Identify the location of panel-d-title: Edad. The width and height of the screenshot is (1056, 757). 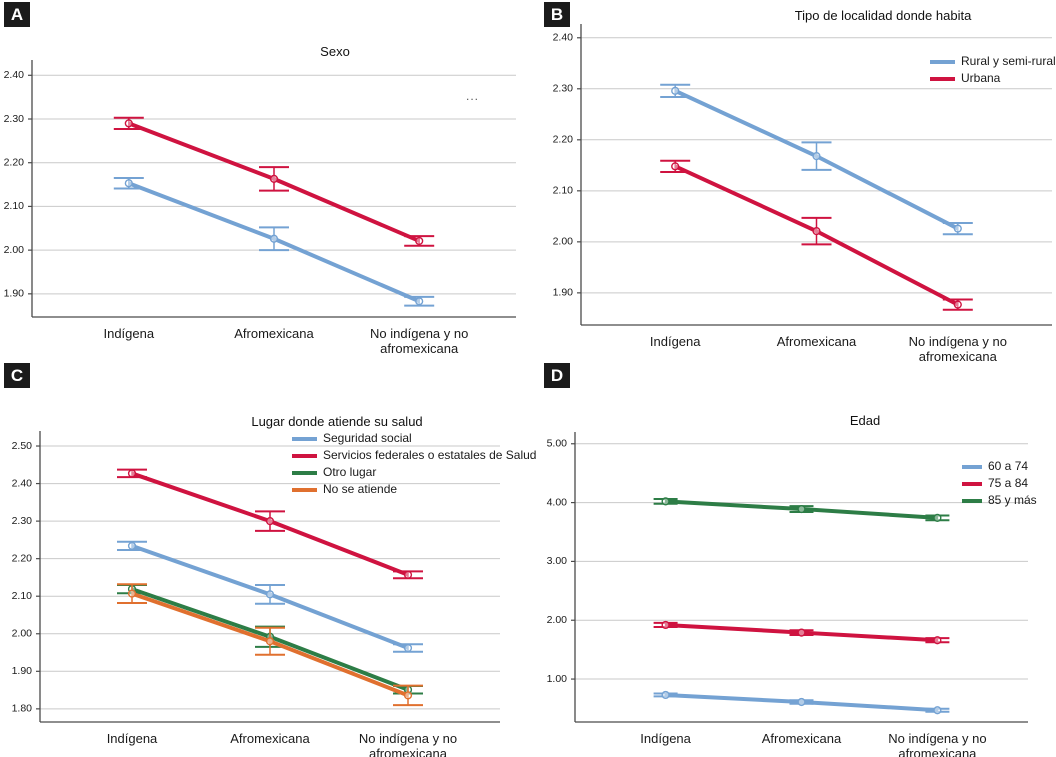
(865, 420).